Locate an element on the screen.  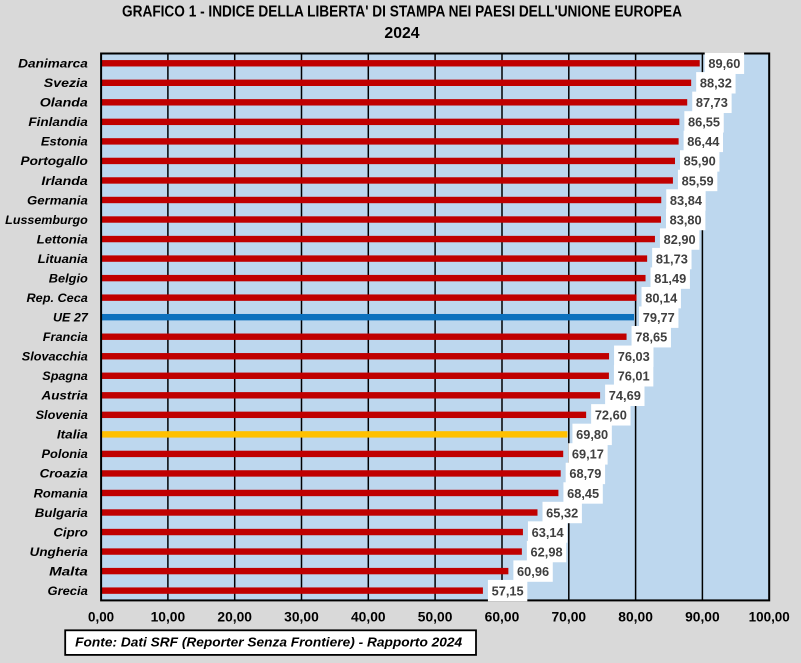
svg-text: 20,00 is located at coordinates (234, 616).